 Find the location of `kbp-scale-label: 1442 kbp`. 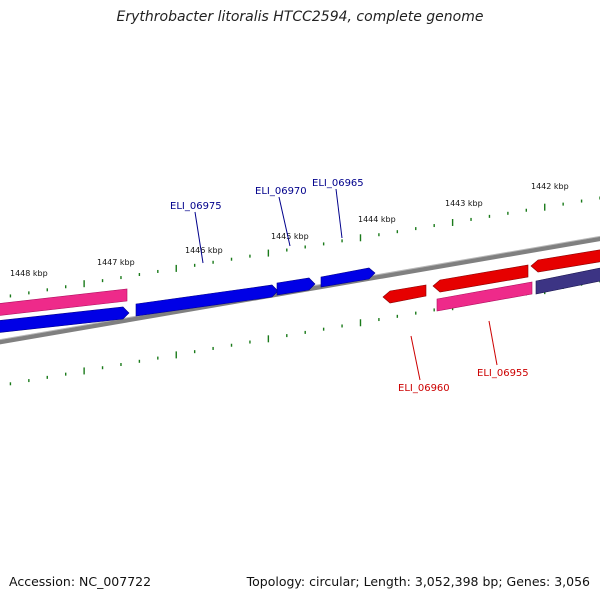

kbp-scale-label: 1442 kbp is located at coordinates (550, 186).